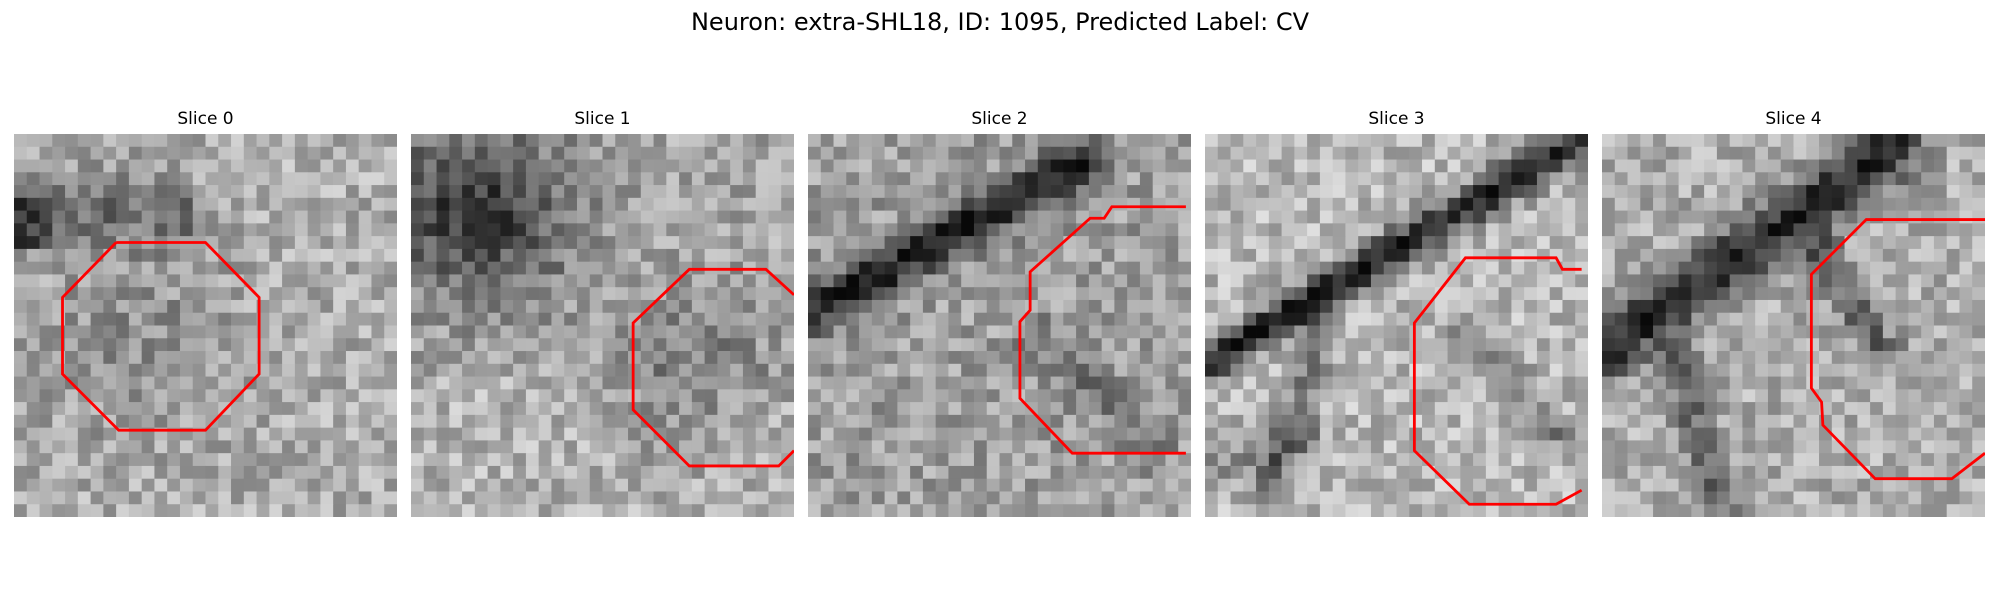 The width and height of the screenshot is (2000, 600). I want to click on slice-title-1: Slice 1, so click(602, 119).